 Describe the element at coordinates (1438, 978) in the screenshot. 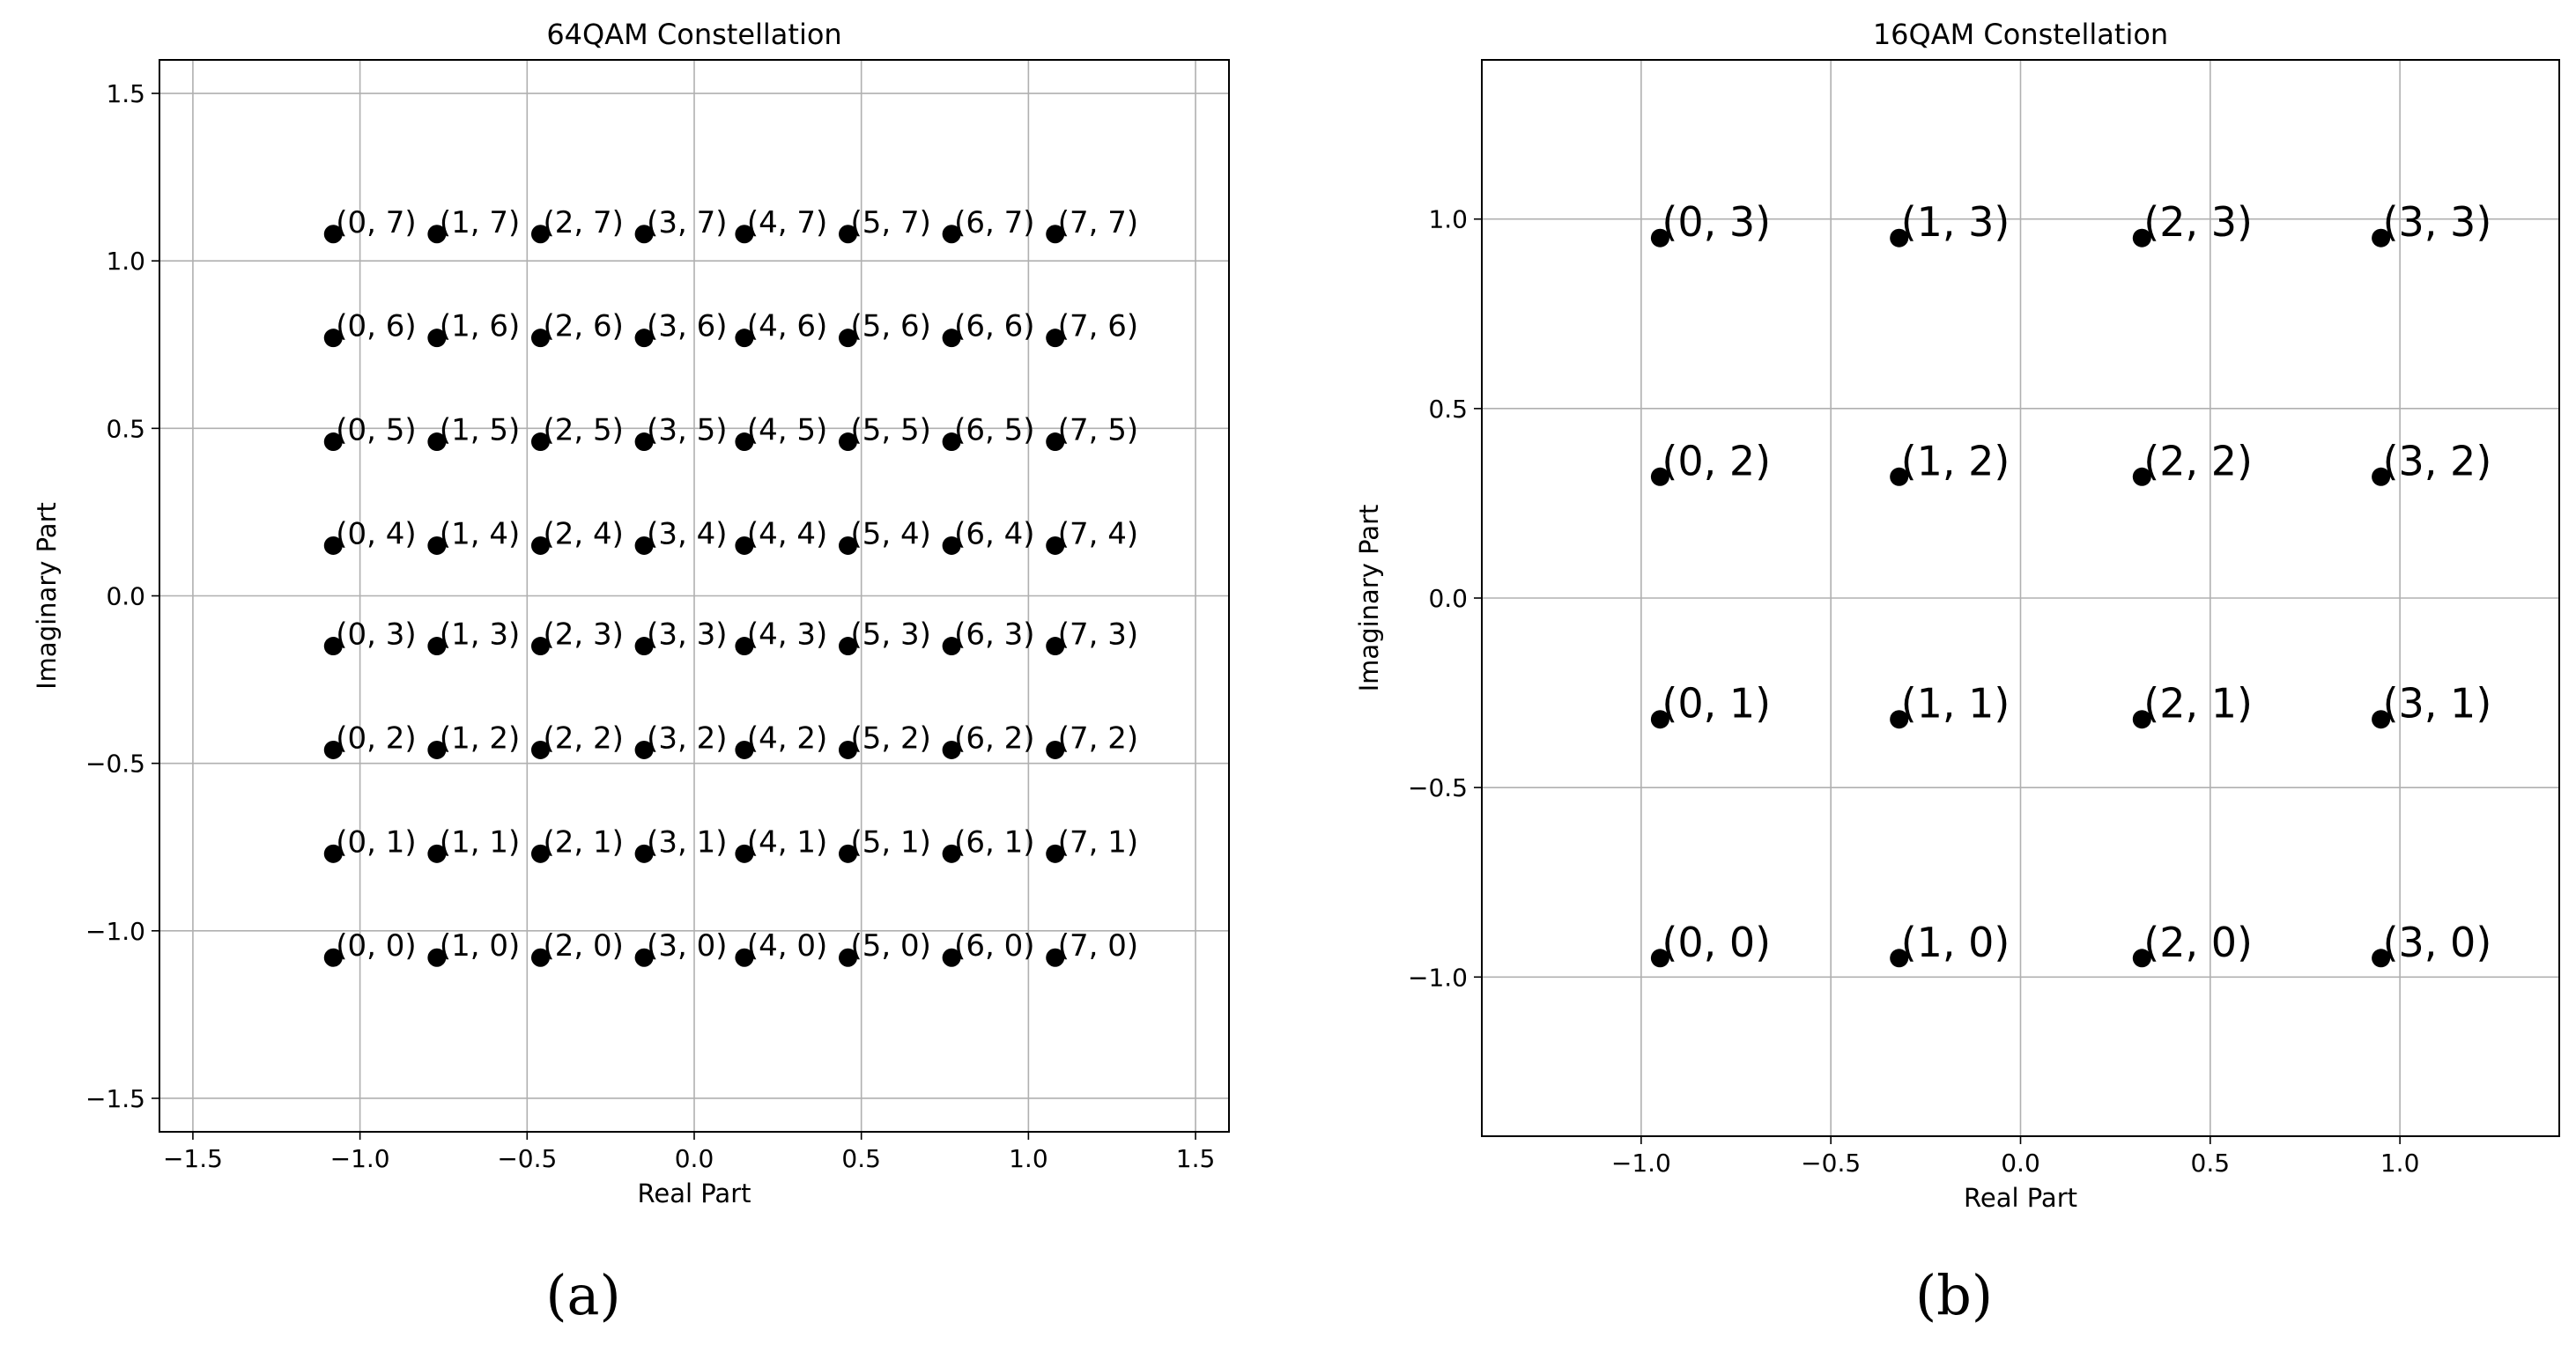

I see `y-tick-label: −1.0` at that location.